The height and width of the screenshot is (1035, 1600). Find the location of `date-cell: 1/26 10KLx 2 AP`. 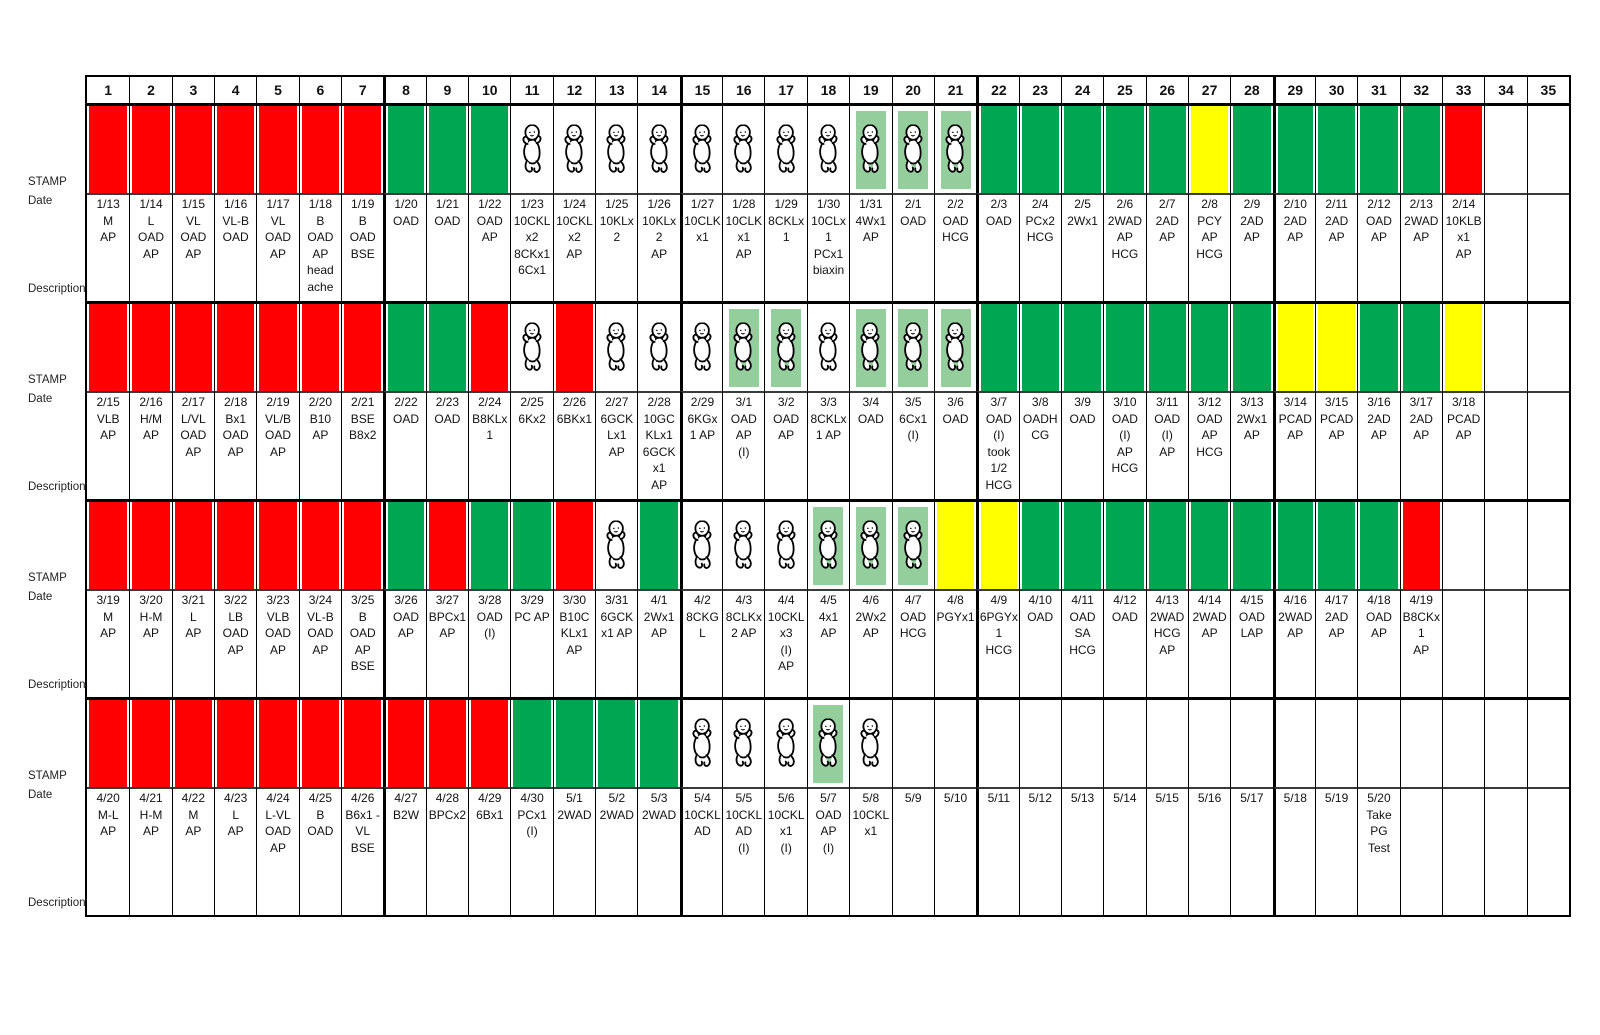

date-cell: 1/26 10KLx 2 AP is located at coordinates (658, 247).